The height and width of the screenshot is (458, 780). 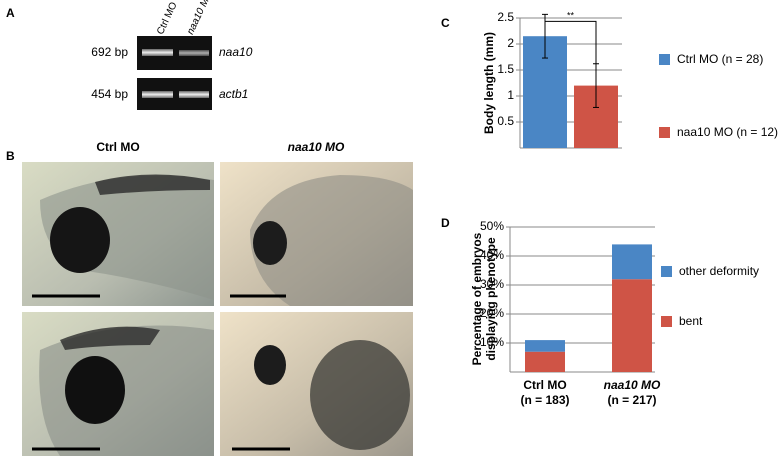 What do you see at coordinates (10, 156) in the screenshot?
I see `panel-label: B` at bounding box center [10, 156].